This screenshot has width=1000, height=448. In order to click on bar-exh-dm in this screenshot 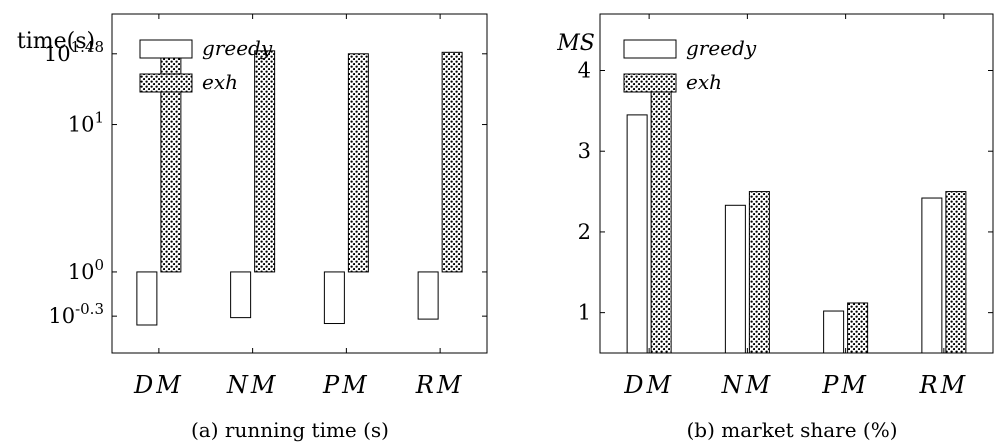, I will do `click(661, 216)`.